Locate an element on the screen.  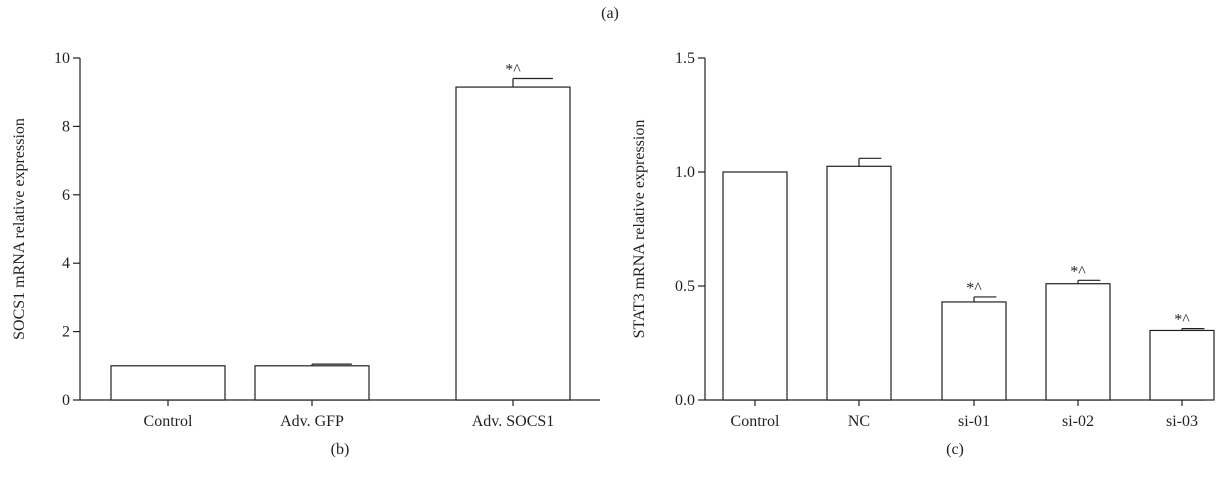
x-tick-label: Adv. GFP is located at coordinates (312, 421).